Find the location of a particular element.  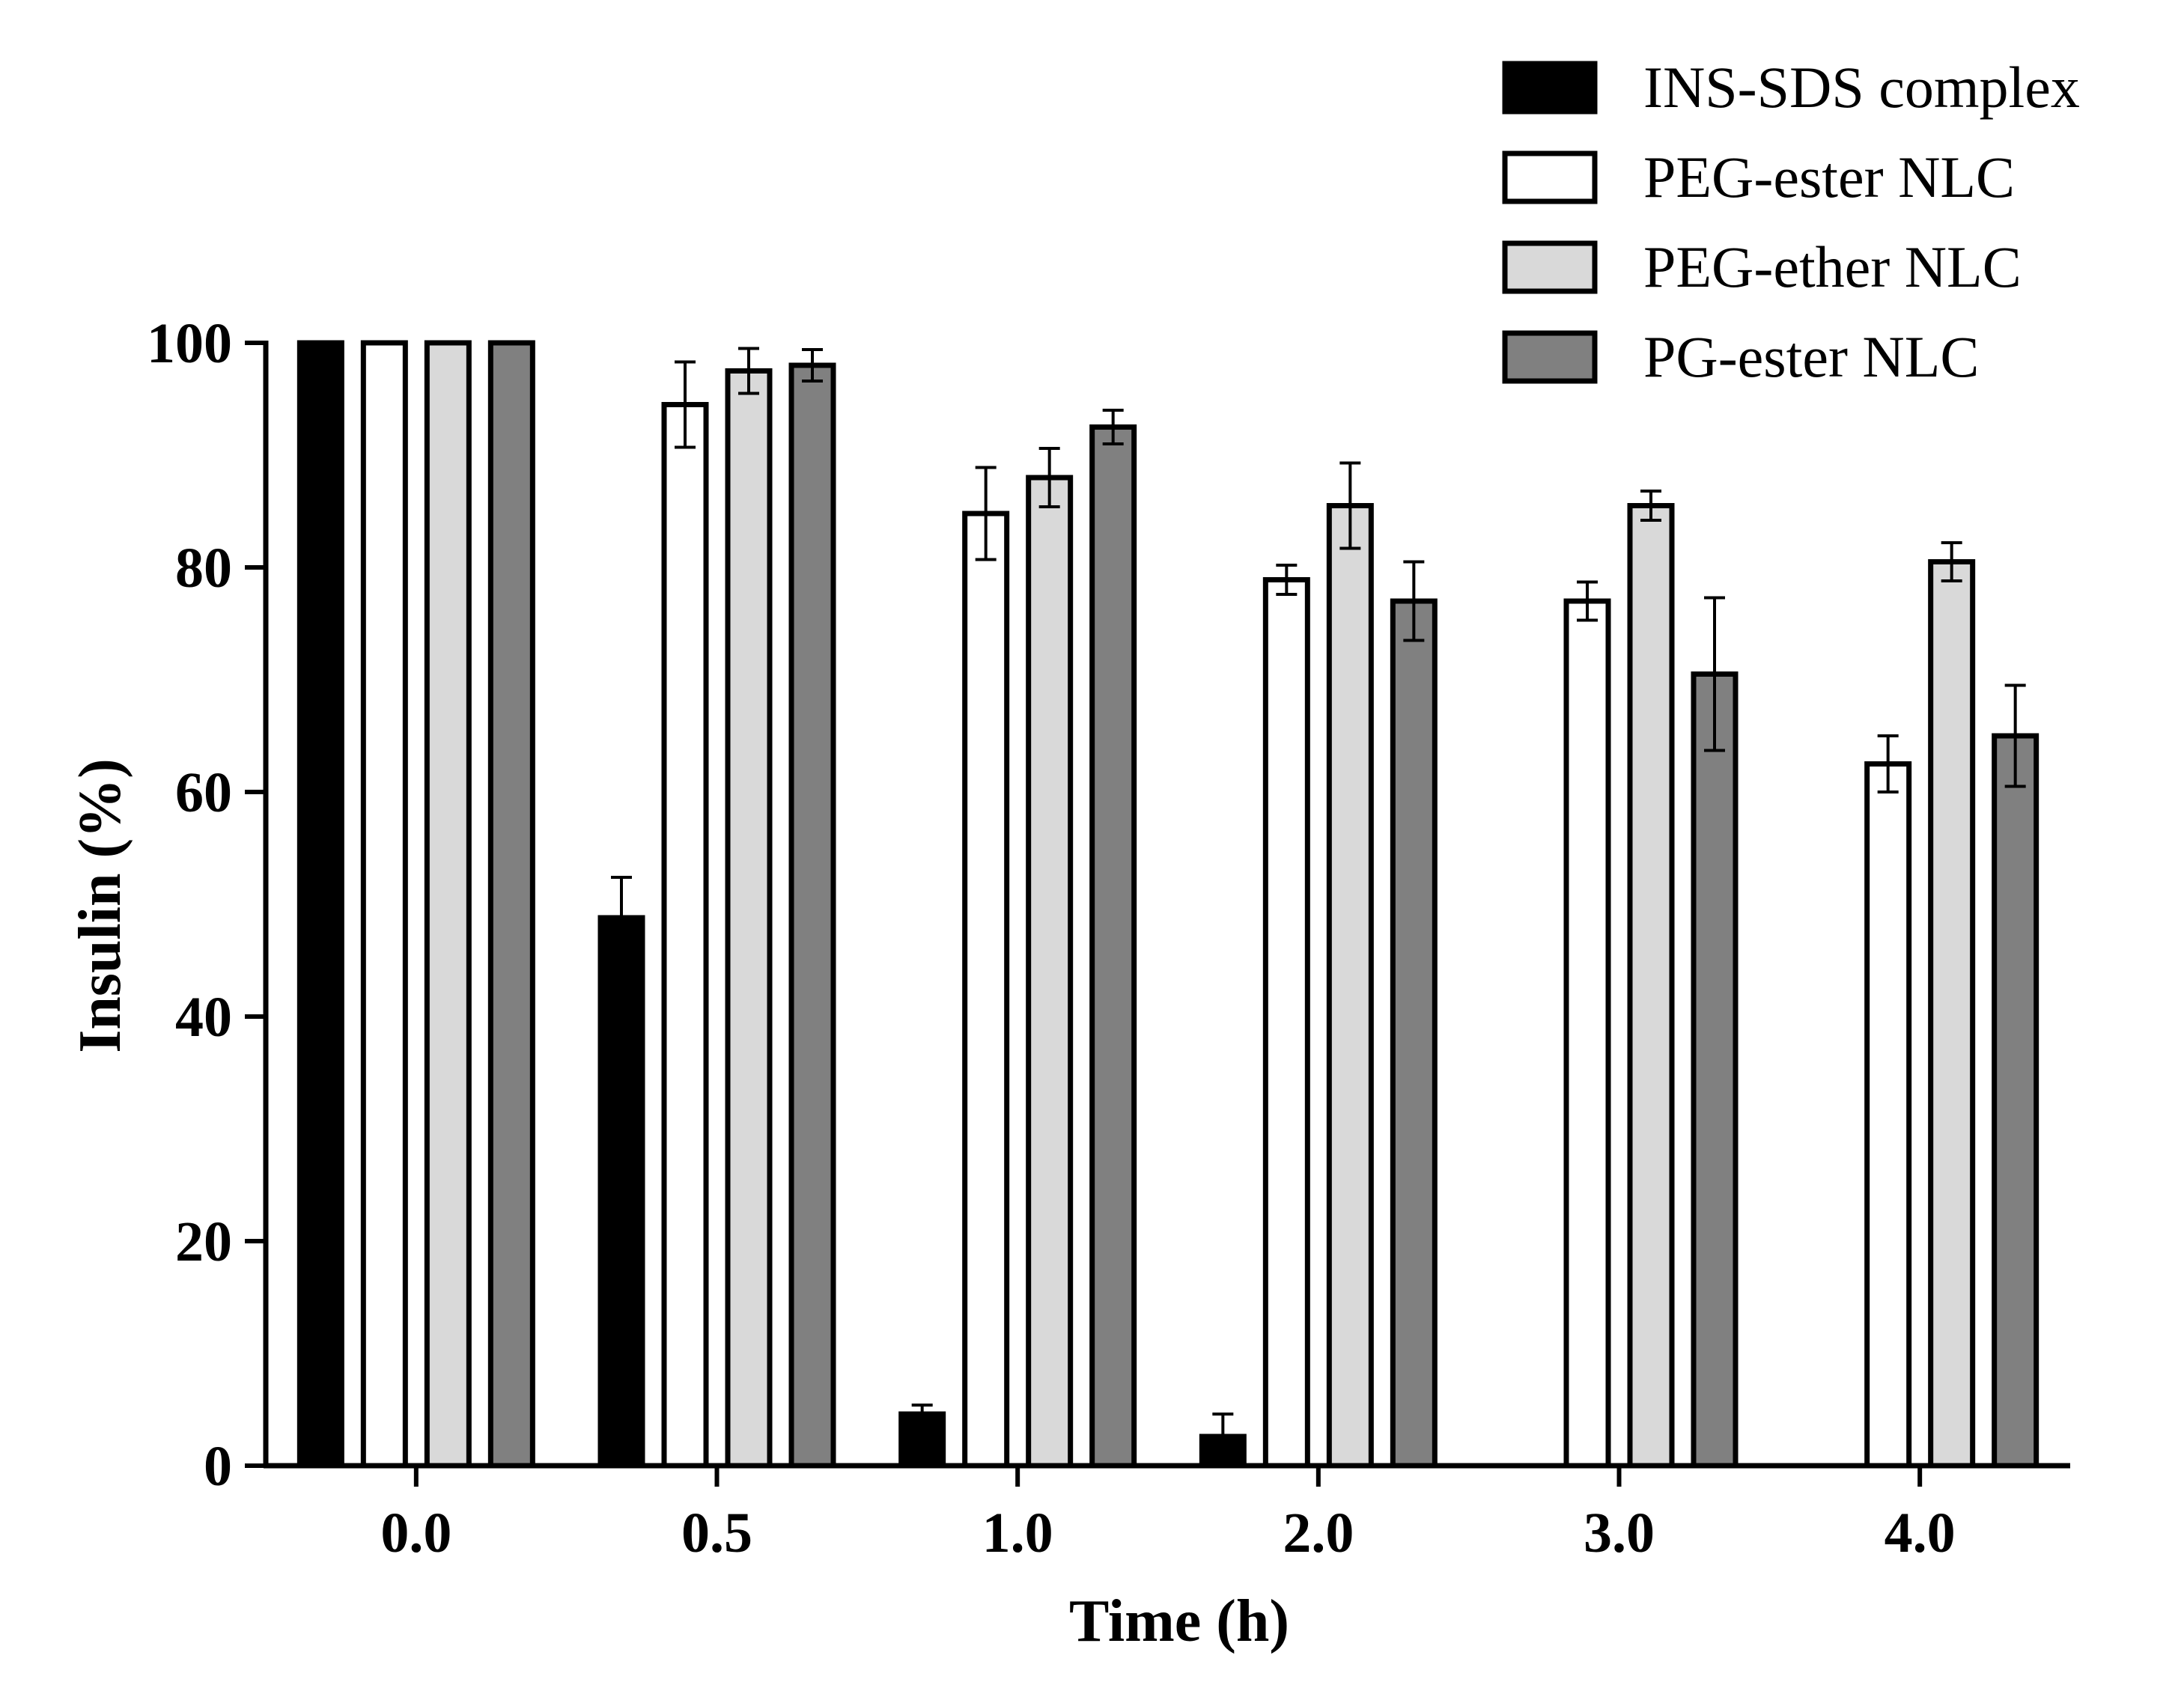

error-bar-peg-ether-nlc-4.0 is located at coordinates (1951, 561).